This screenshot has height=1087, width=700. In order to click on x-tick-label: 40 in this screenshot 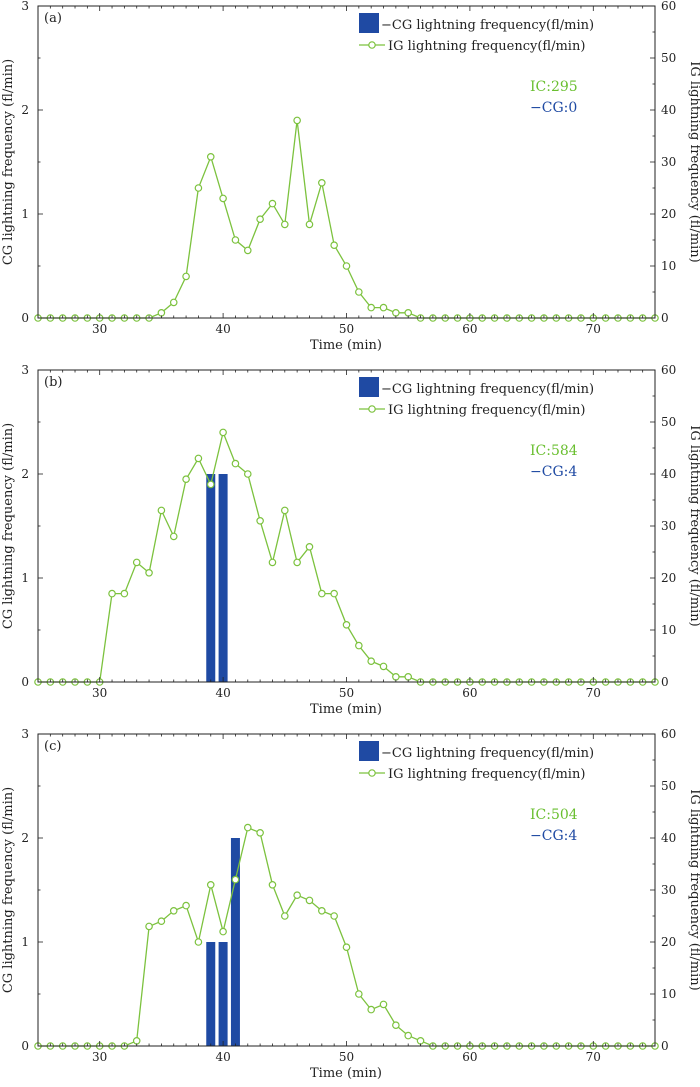, I will do `click(222, 693)`.